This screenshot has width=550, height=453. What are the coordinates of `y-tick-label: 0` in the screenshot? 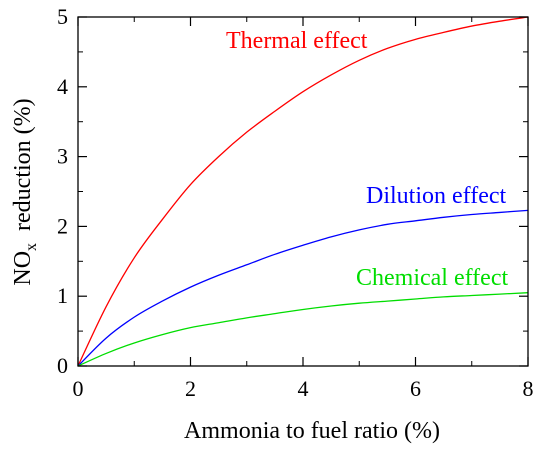 It's located at (62, 365).